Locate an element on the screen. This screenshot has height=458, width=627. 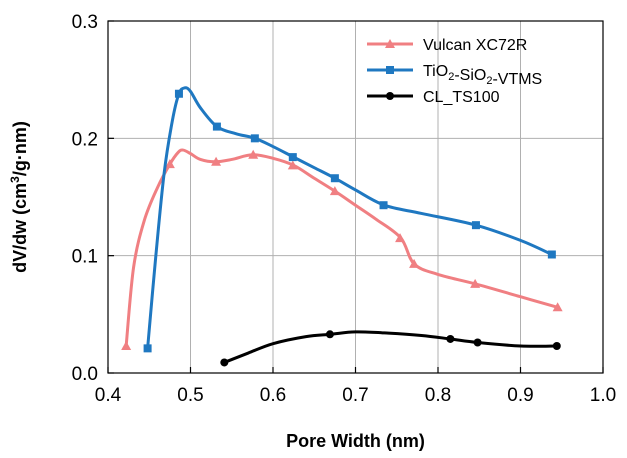
y-axis: 0.0 0.1 0.2 0.3 is located at coordinates (93, 198).